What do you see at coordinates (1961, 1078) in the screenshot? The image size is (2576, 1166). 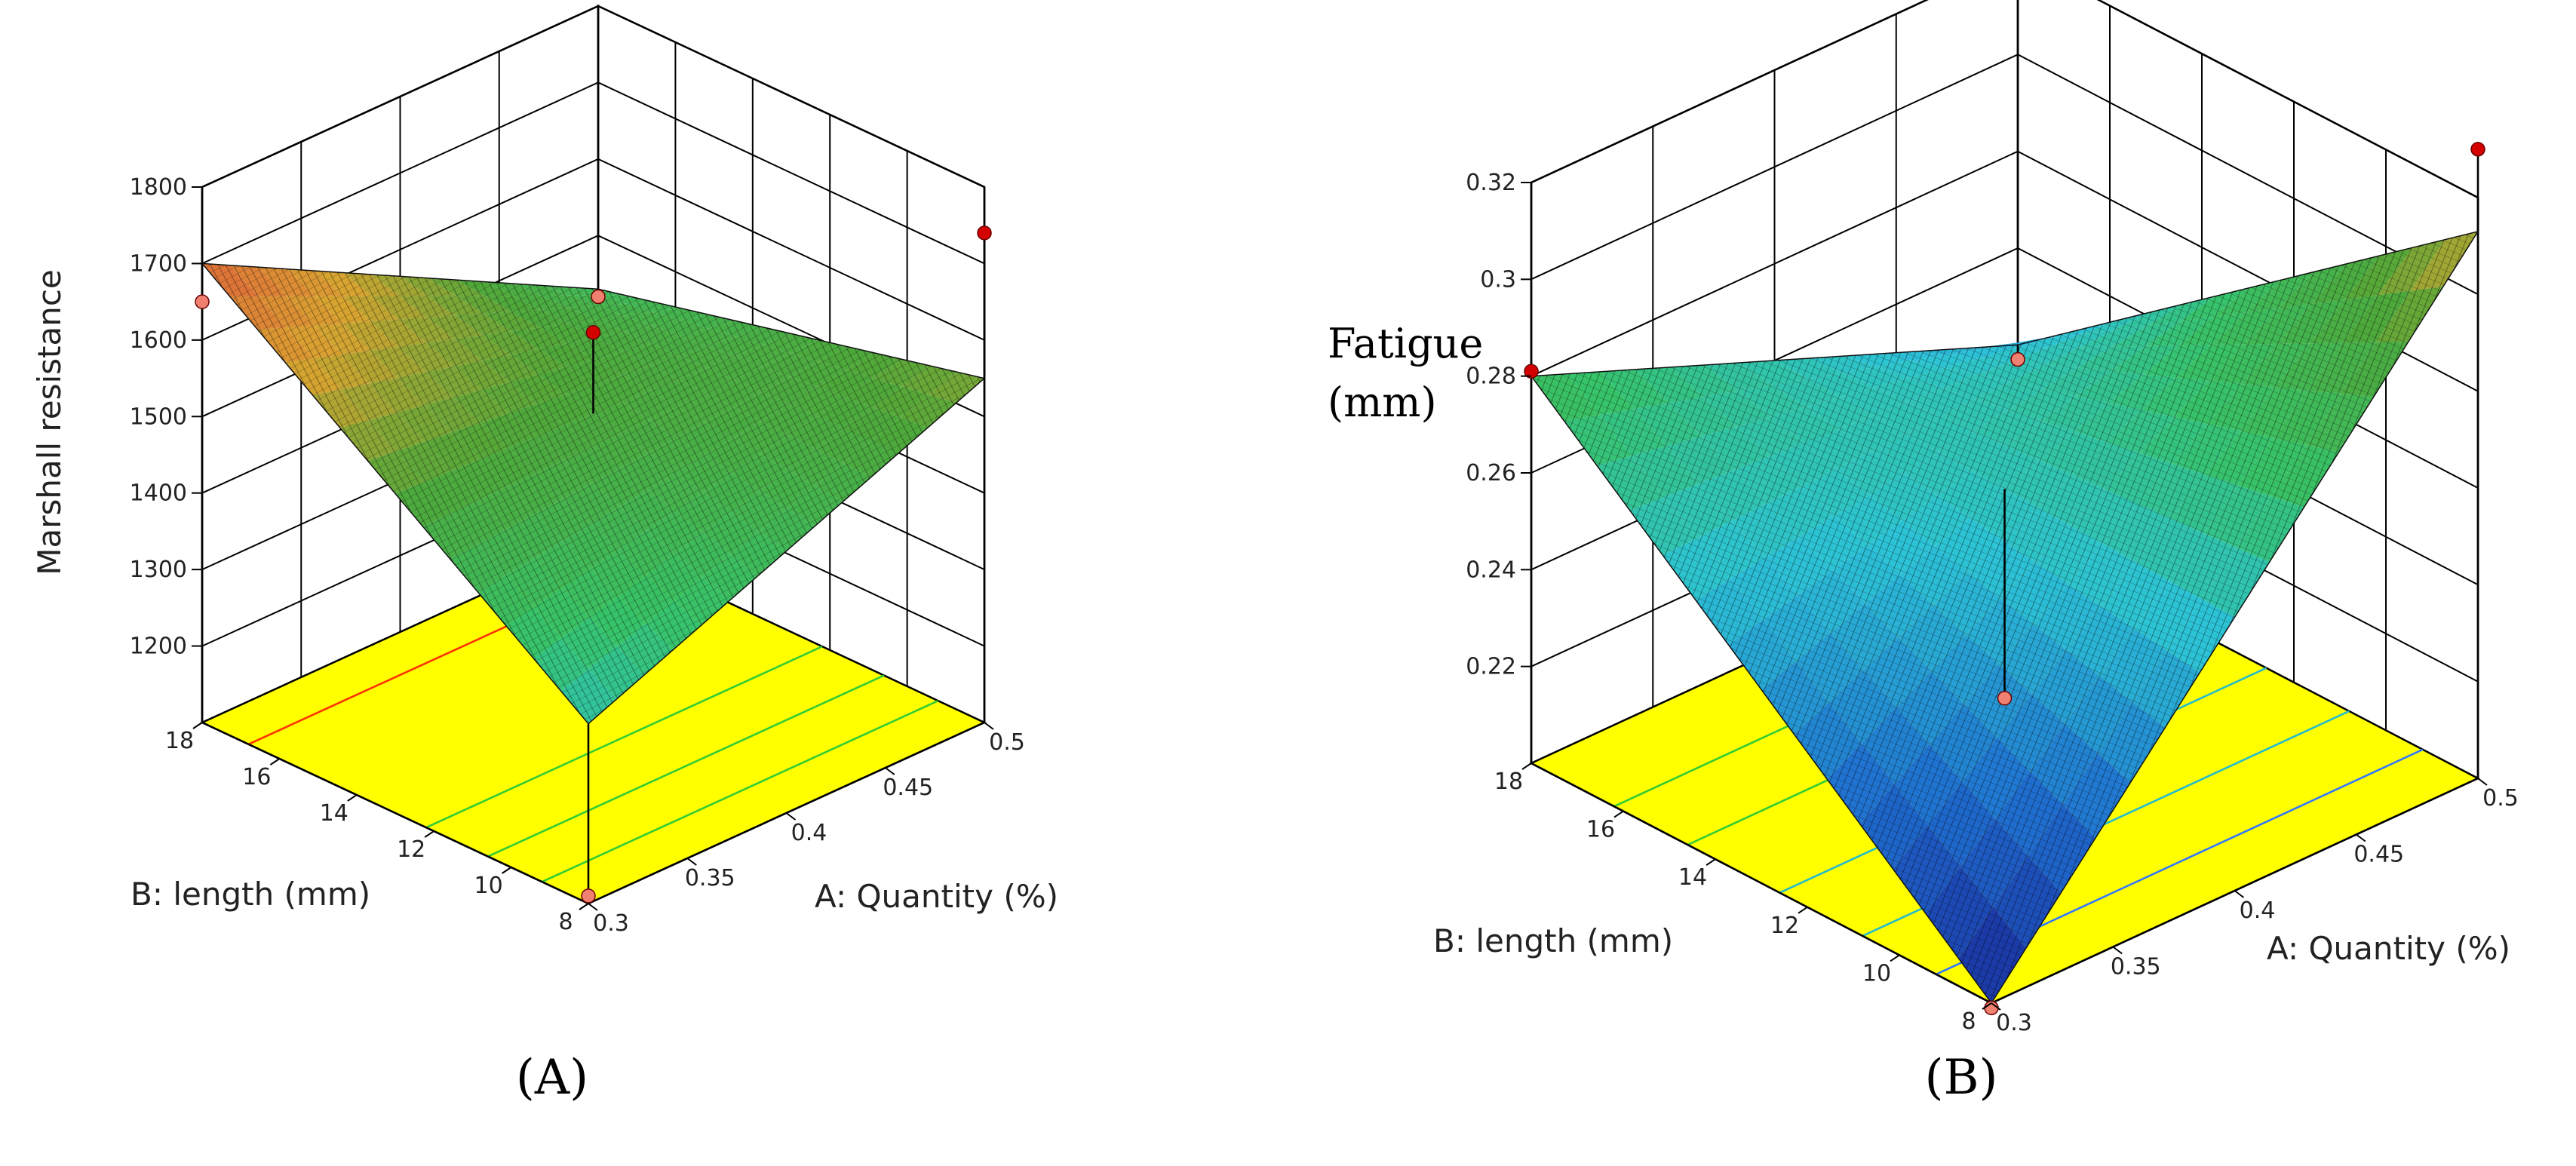 I see `panel-b-label: (B)` at bounding box center [1961, 1078].